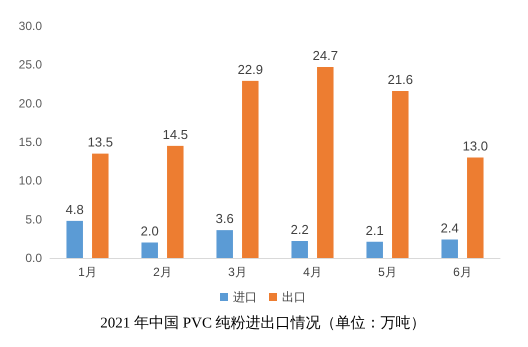  I want to click on data-label: 24.7, so click(325, 55).